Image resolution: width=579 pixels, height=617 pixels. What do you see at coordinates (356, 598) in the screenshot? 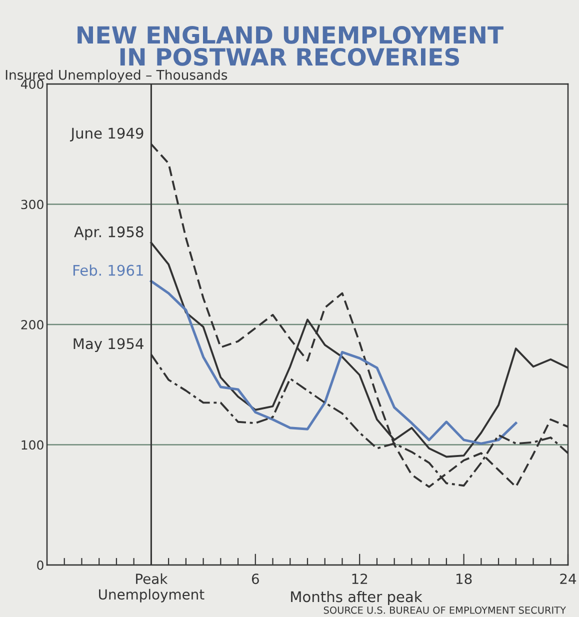
I see `x-axis-title: Months after peak` at bounding box center [356, 598].